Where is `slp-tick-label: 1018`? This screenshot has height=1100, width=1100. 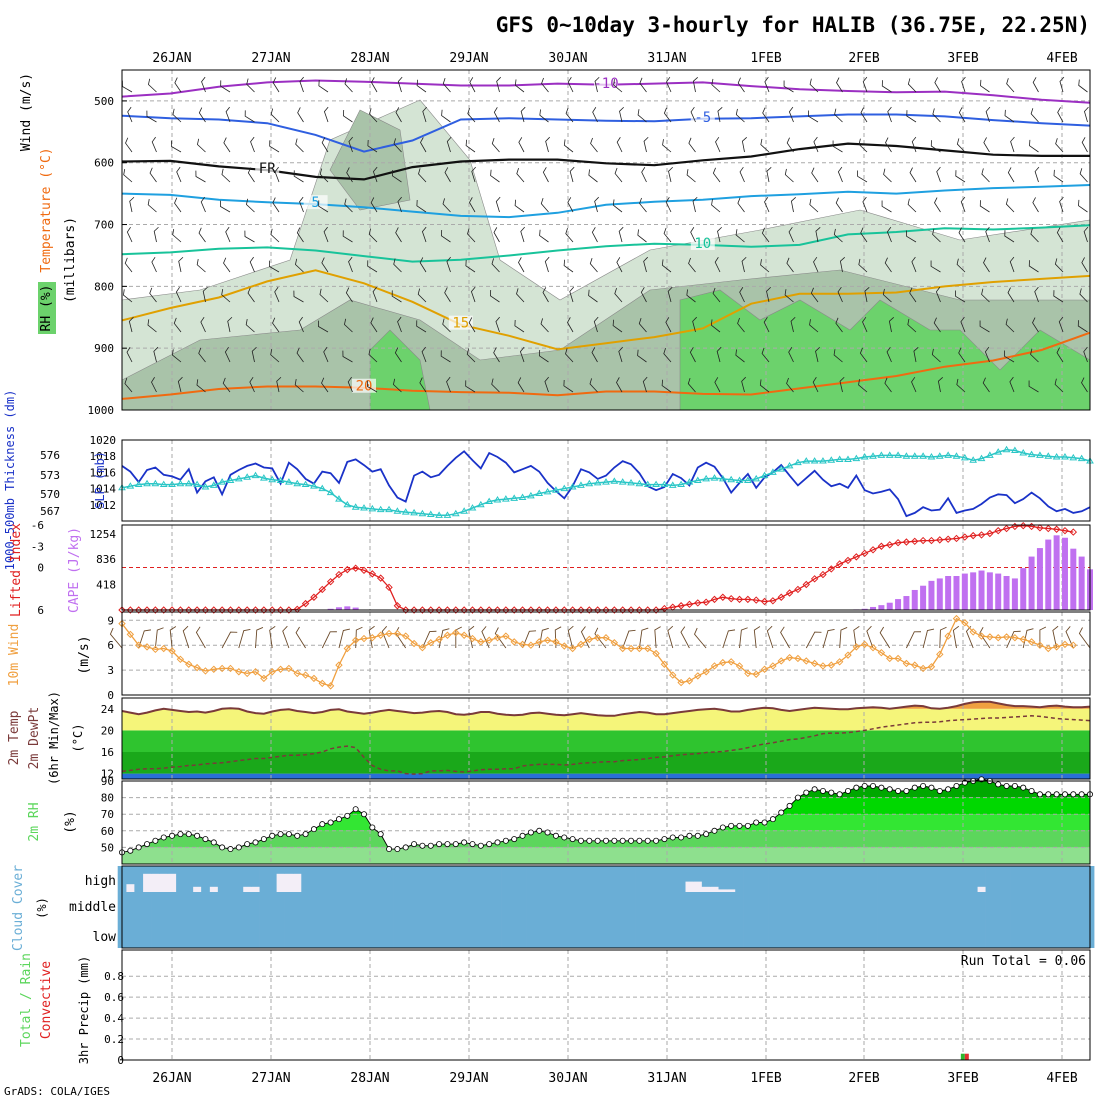
slp-tick-label: 1018 is located at coordinates (103, 456).